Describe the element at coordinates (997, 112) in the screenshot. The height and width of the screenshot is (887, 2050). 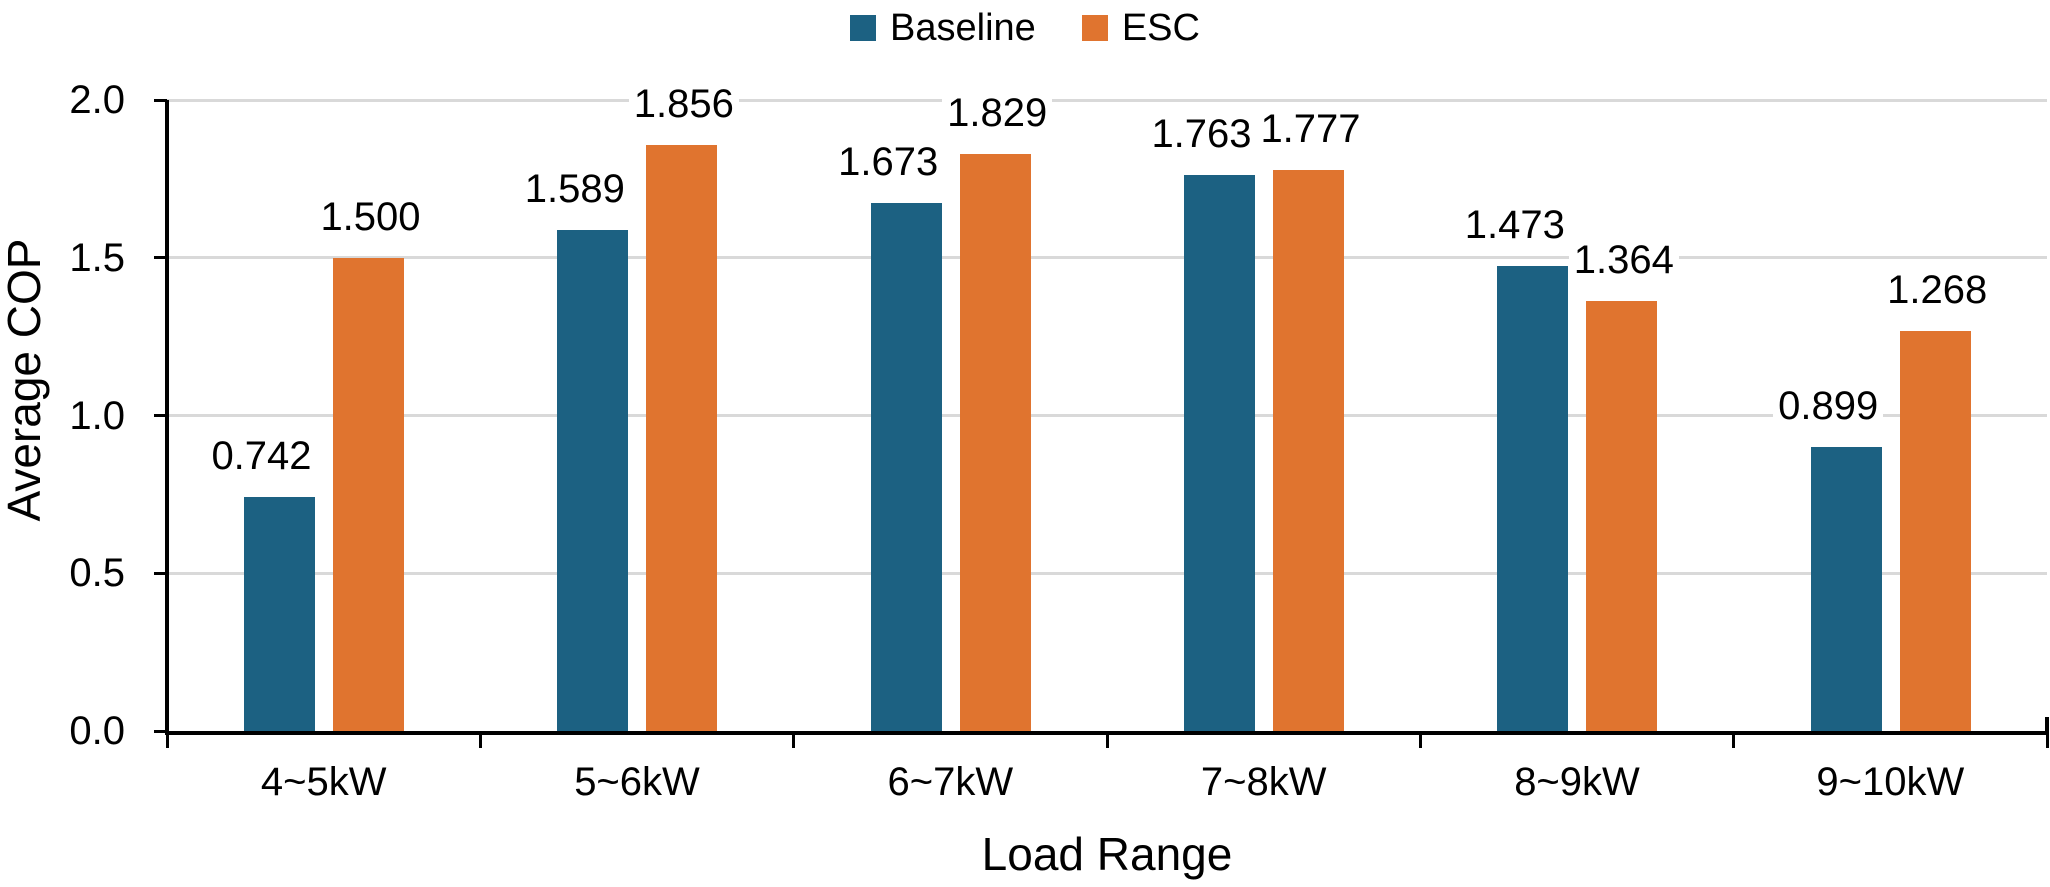
I see `value-label: 1.829` at that location.